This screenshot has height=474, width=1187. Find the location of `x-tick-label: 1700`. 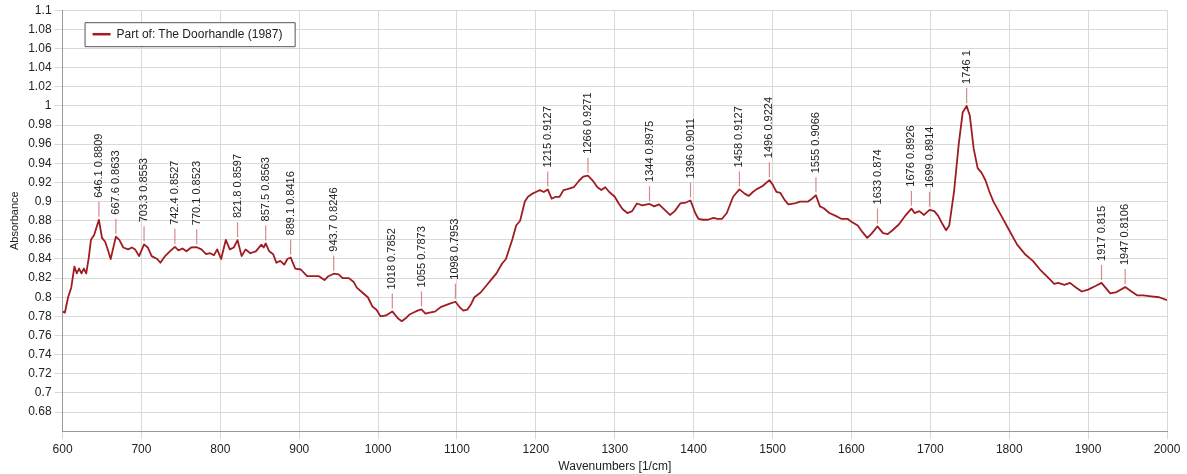

x-tick-label: 1700 is located at coordinates (930, 448).